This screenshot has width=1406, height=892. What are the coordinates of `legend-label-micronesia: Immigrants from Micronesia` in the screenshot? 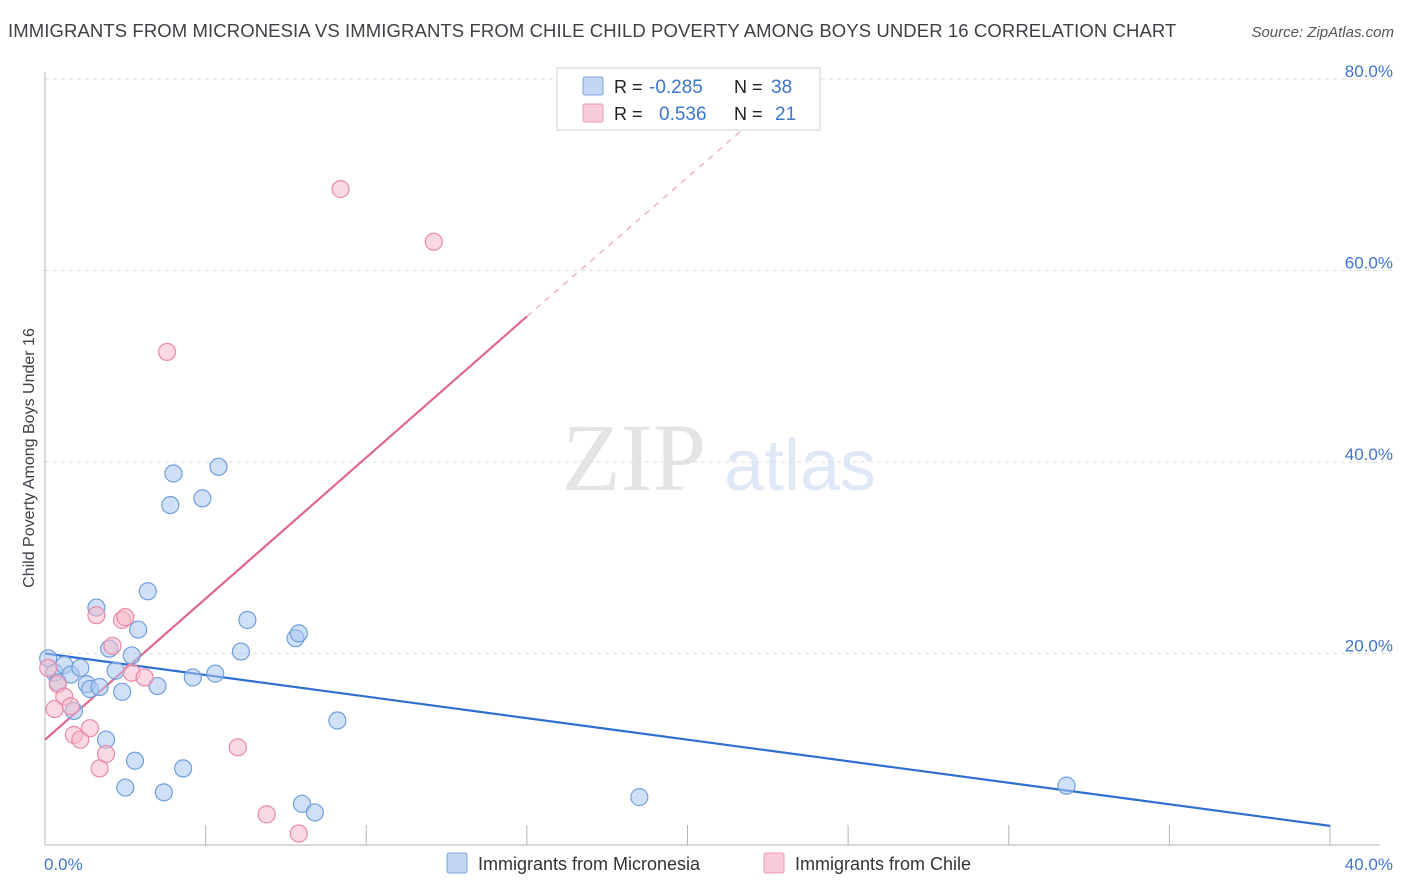 It's located at (589, 864).